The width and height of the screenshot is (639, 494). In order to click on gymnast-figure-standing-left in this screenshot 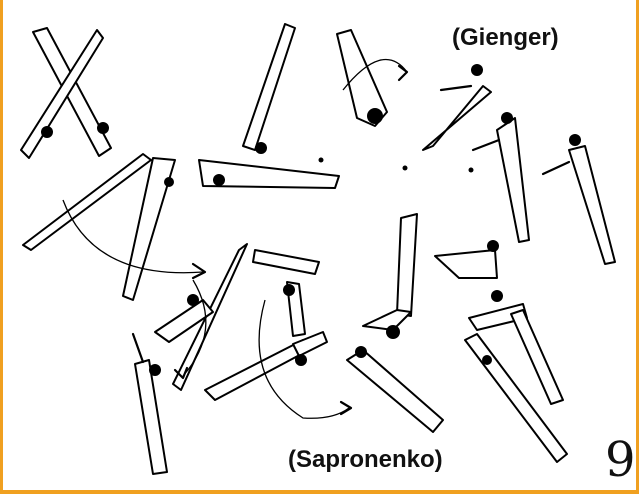, I will do `click(149, 403)`.